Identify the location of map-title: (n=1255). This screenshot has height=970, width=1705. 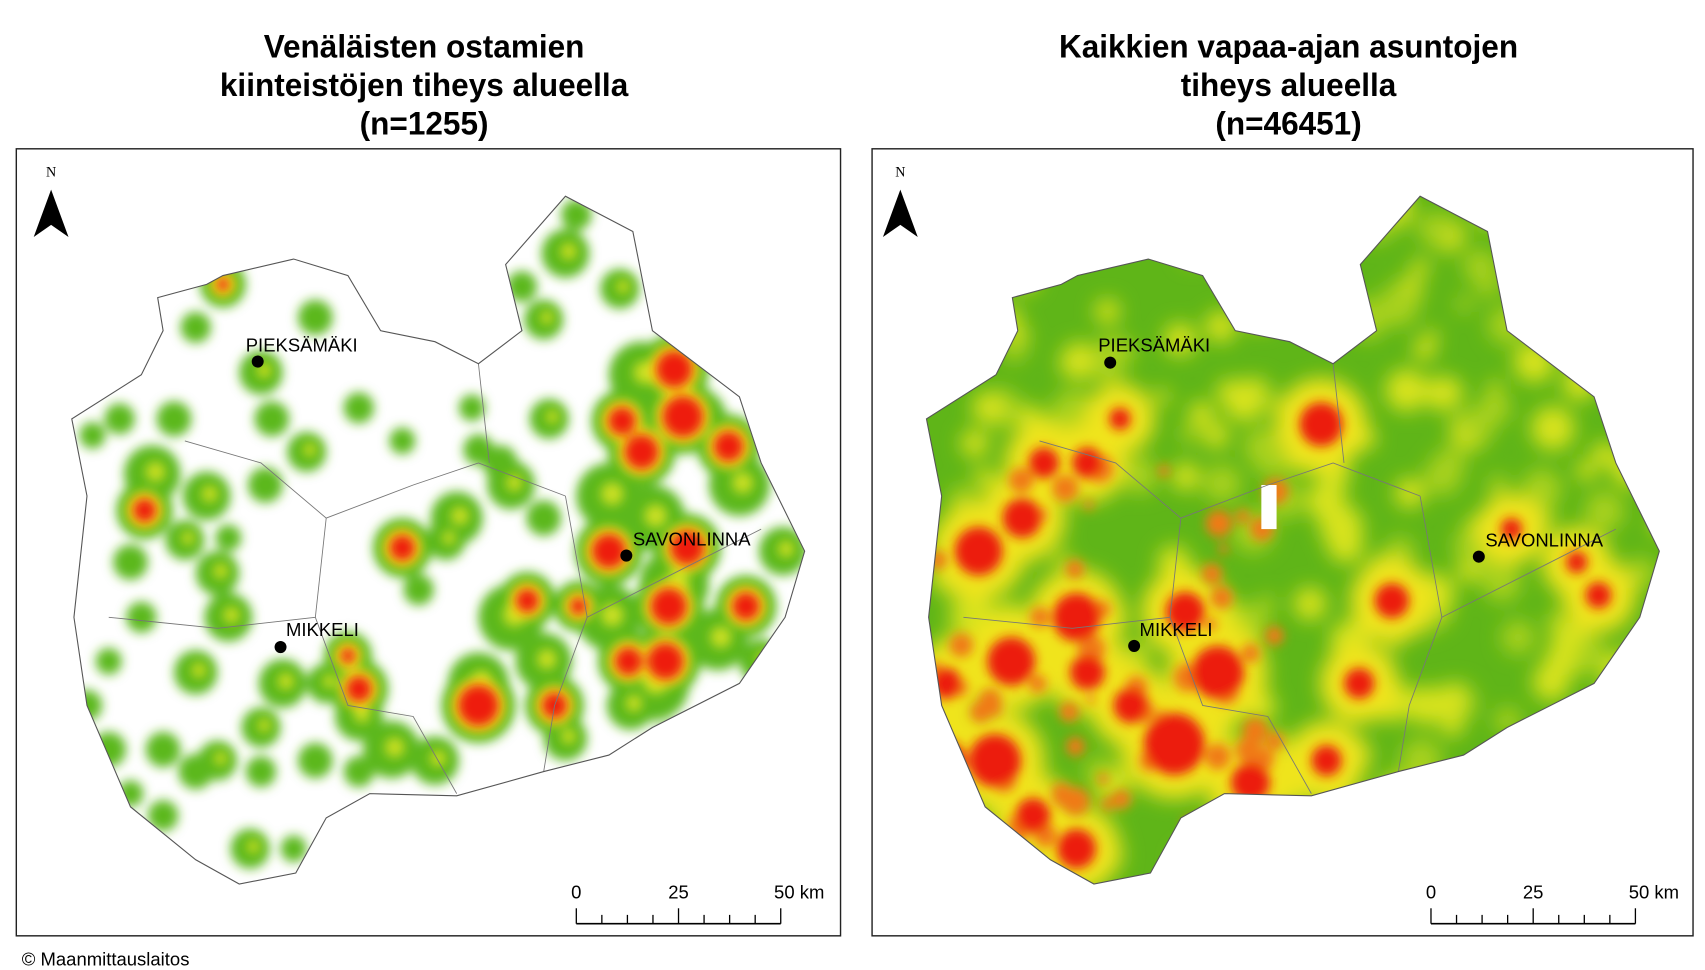
(424, 123).